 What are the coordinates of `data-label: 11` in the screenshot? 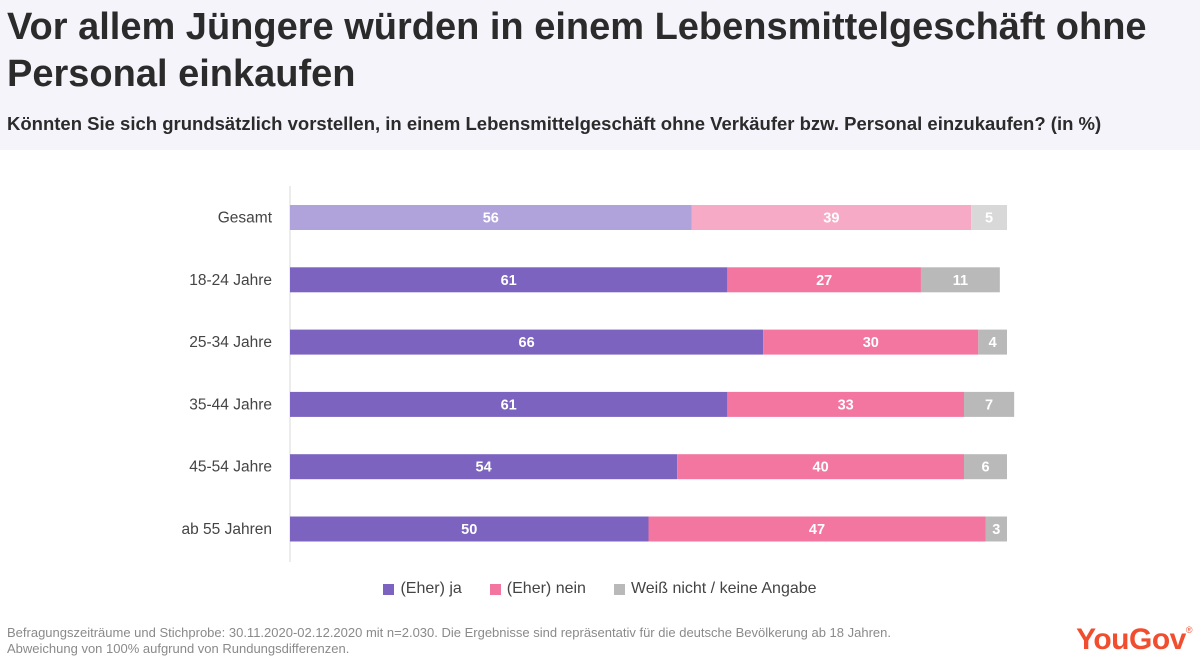 It's located at (960, 281).